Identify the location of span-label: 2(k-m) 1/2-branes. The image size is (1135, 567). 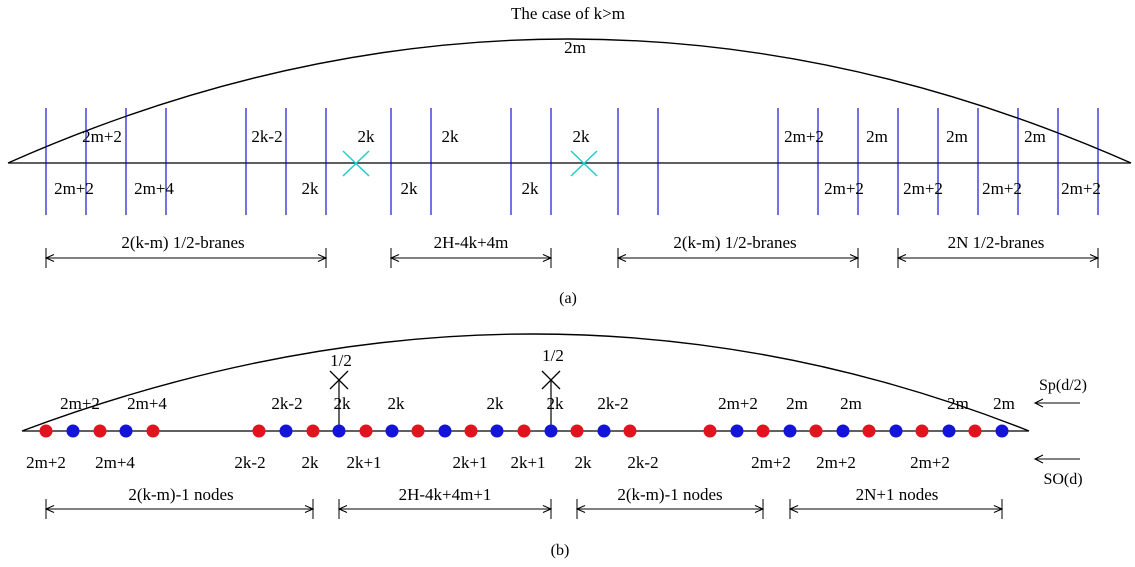
(734, 242).